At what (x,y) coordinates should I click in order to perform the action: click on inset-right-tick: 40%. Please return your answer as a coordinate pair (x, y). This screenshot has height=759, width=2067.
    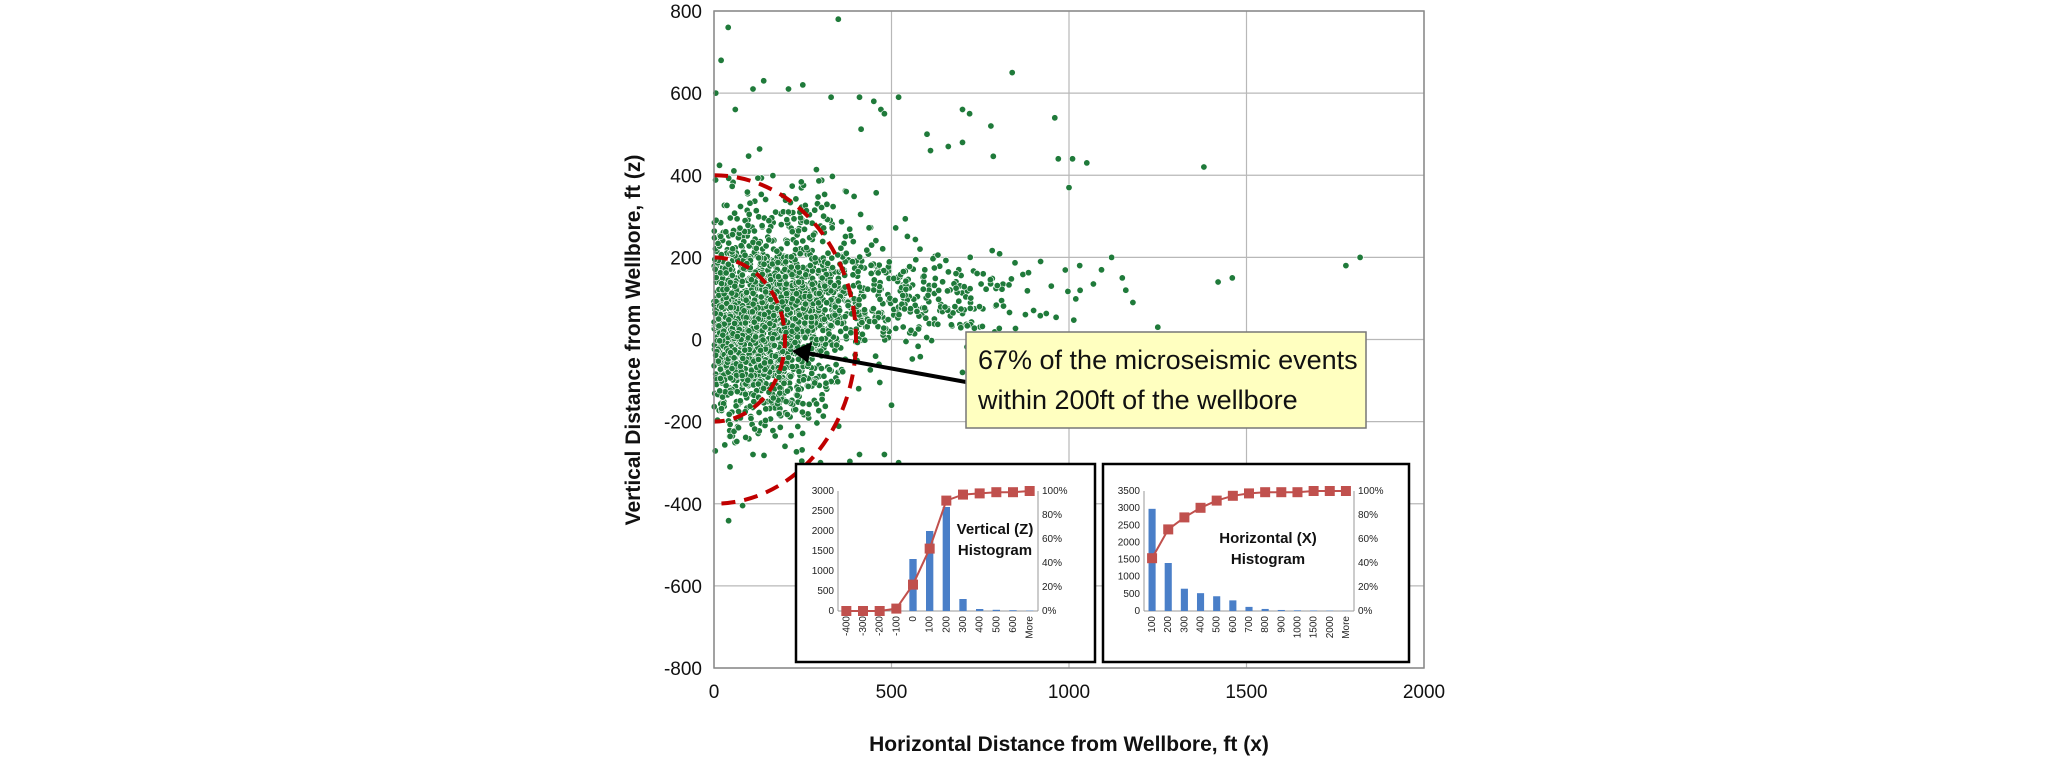
    Looking at the image, I should click on (1052, 563).